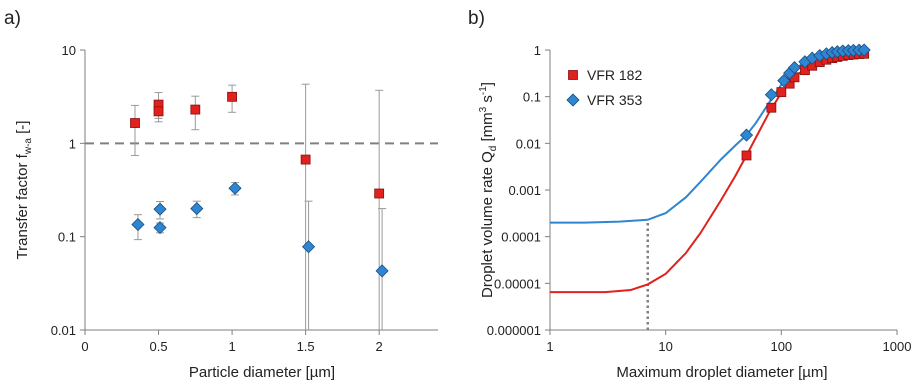  I want to click on panel-b-y-axis-title-unit-mid: s, so click(487, 101).